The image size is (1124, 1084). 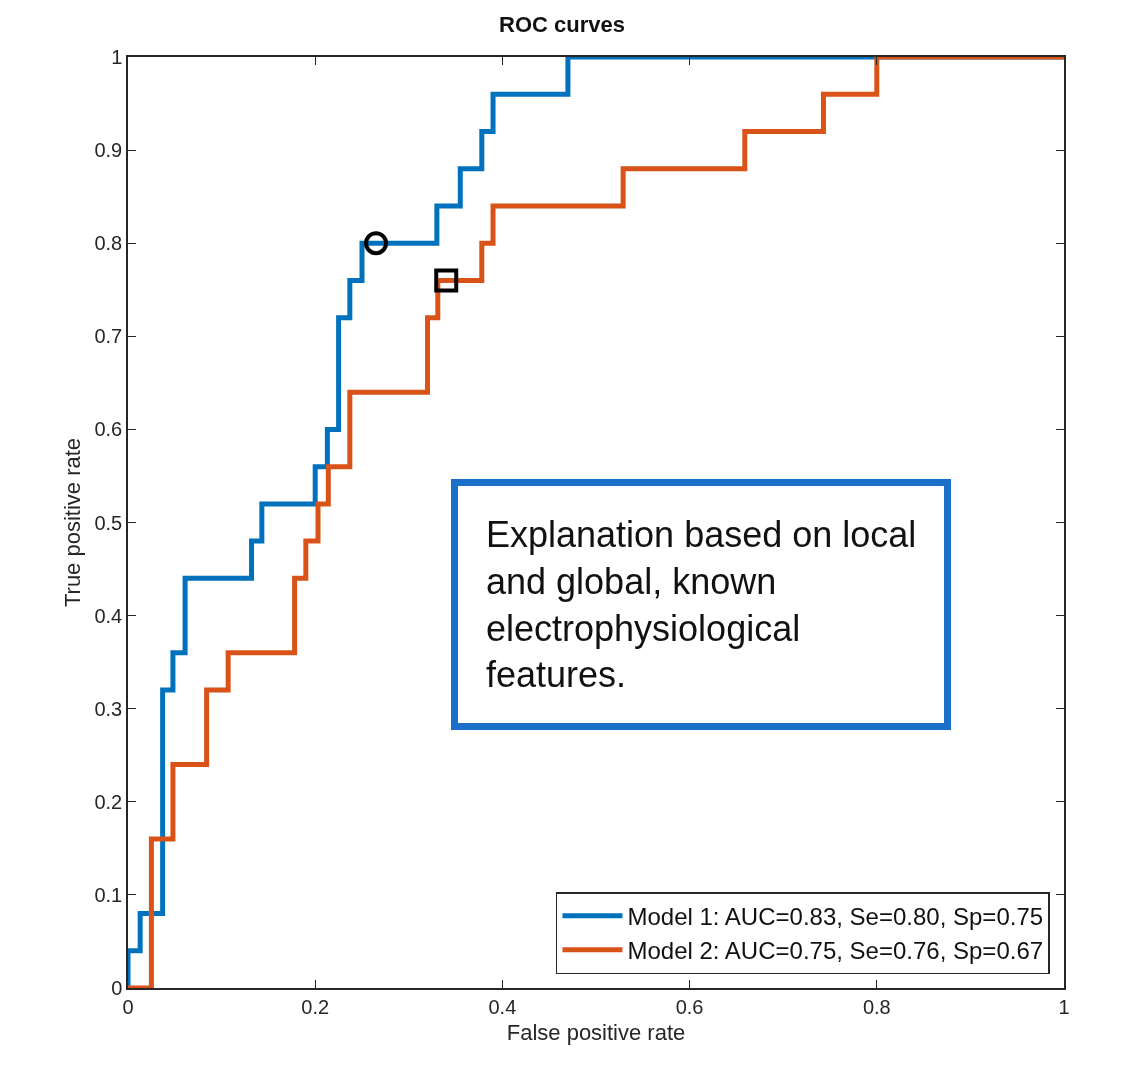 What do you see at coordinates (689, 1006) in the screenshot?
I see `x-tick-label: 0.6` at bounding box center [689, 1006].